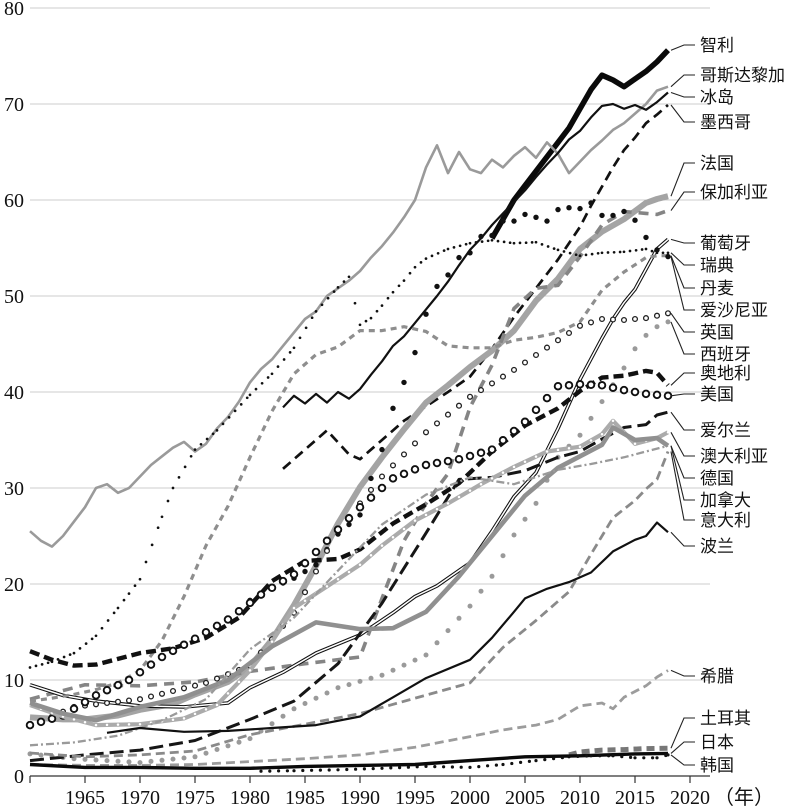 The height and width of the screenshot is (808, 790). What do you see at coordinates (415, 797) in the screenshot?
I see `x-tick-label-1995: 1995` at bounding box center [415, 797].